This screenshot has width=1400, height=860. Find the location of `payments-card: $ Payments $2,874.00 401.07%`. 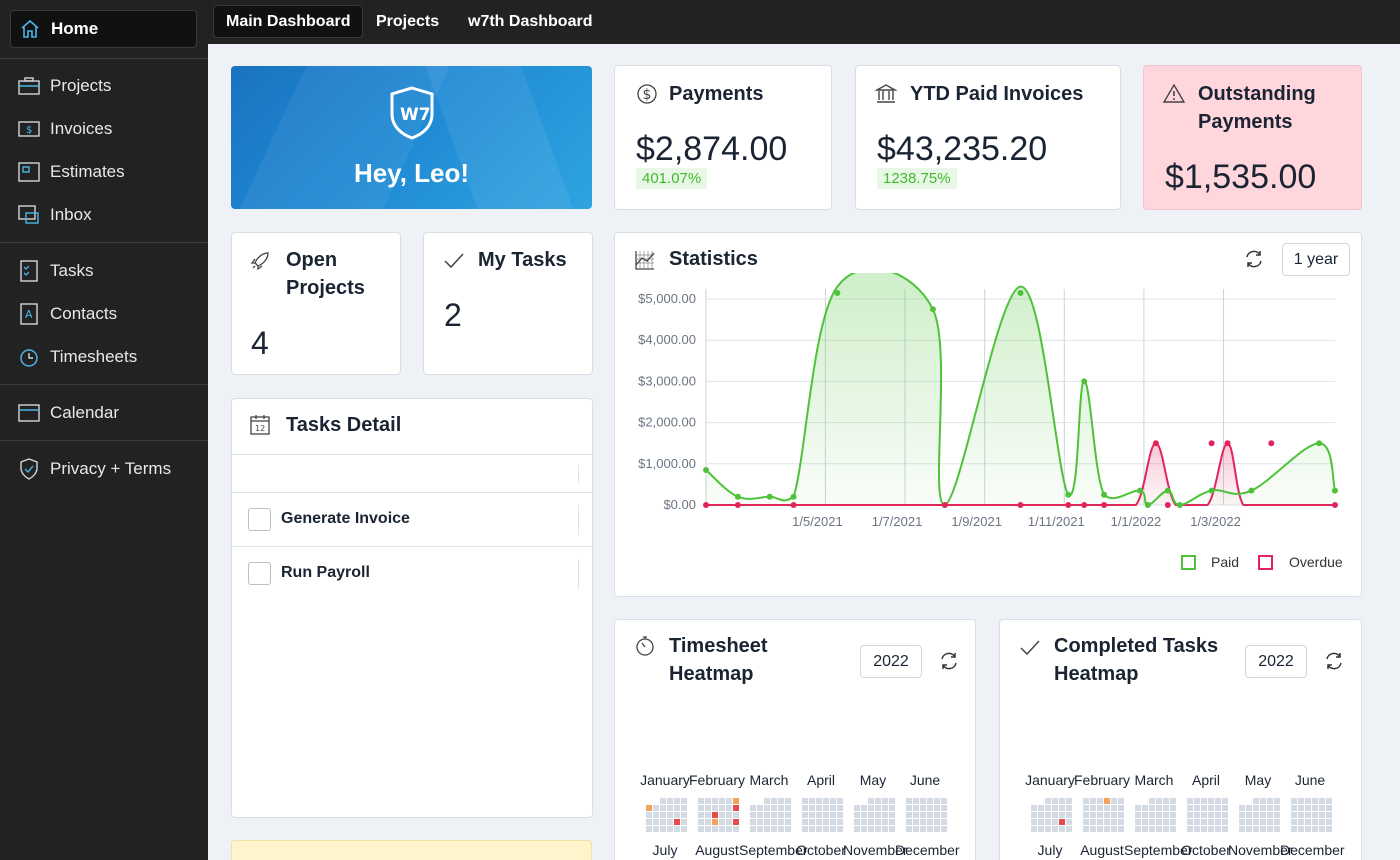

payments-card: $ Payments $2,874.00 401.07% is located at coordinates (723, 137).